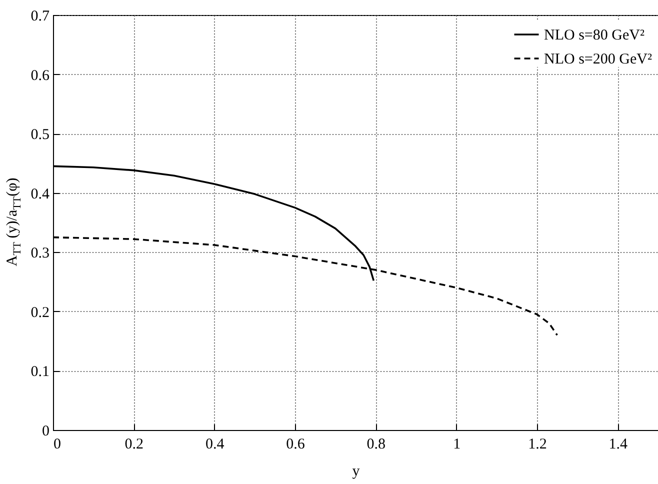 The image size is (658, 484). Describe the element at coordinates (40, 372) in the screenshot. I see `y-tick-label: 0.1` at that location.